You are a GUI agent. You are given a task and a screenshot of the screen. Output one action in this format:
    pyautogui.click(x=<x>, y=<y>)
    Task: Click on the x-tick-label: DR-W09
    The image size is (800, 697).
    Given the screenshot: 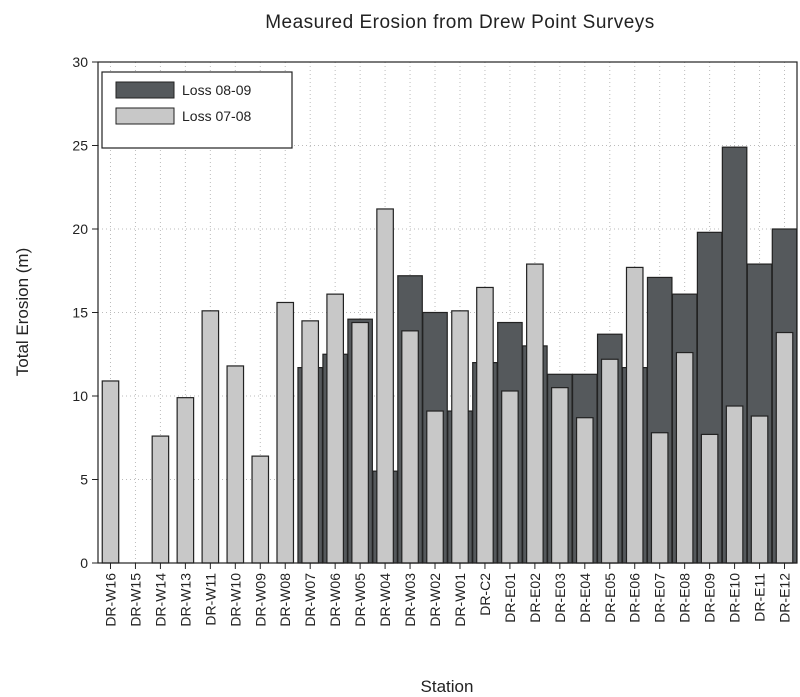 What is the action you would take?
    pyautogui.click(x=260, y=600)
    